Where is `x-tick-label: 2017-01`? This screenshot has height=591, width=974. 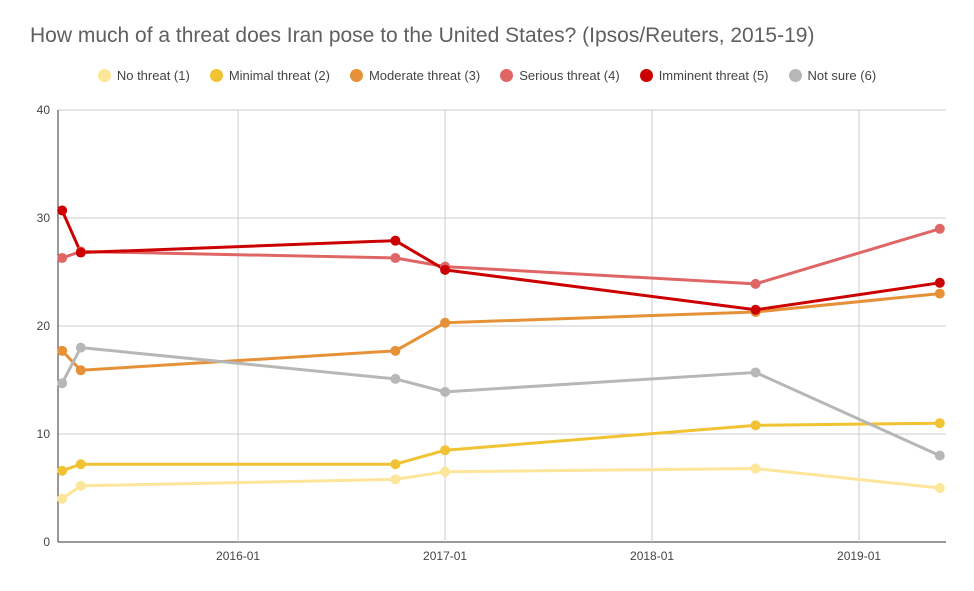 x-tick-label: 2017-01 is located at coordinates (445, 556).